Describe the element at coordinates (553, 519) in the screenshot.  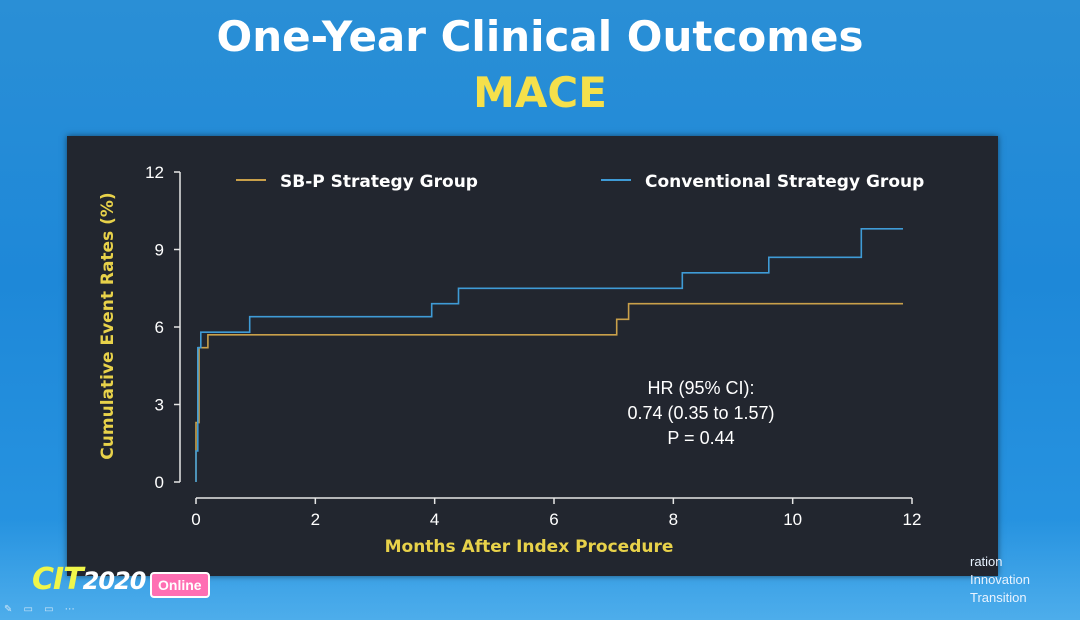
I see `x-tick-label: 6` at that location.